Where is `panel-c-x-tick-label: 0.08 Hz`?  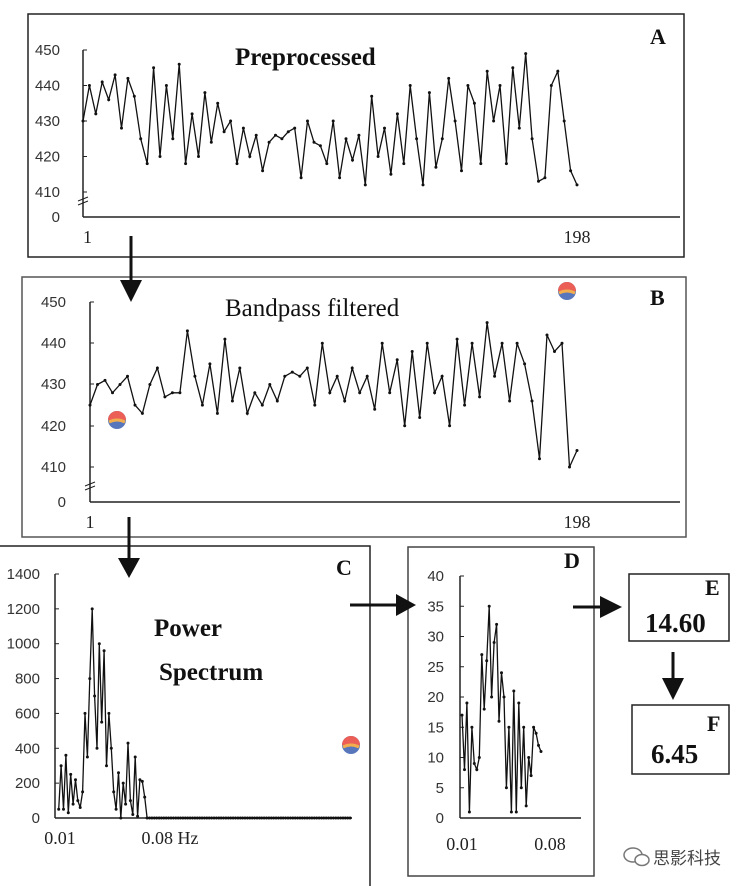
panel-c-x-tick-label: 0.08 Hz is located at coordinates (170, 838).